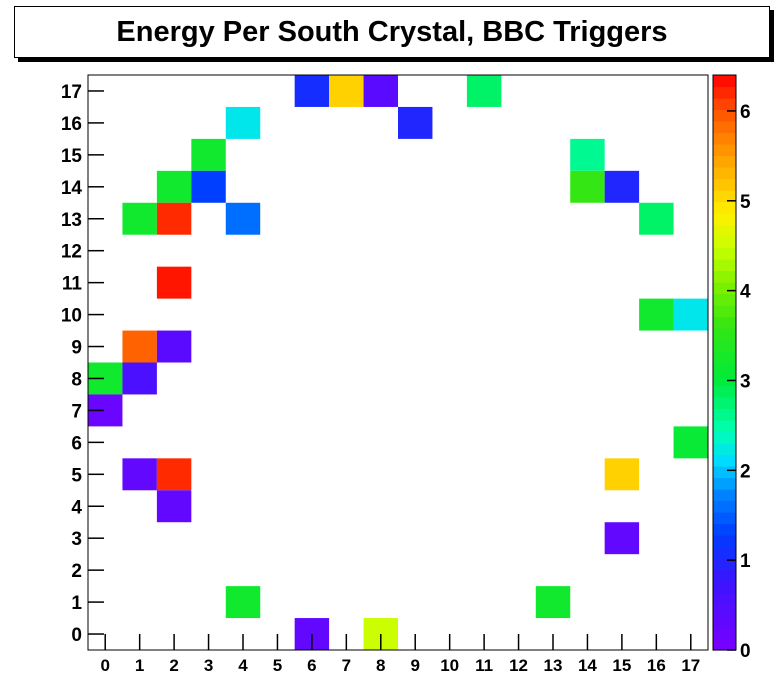  Describe the element at coordinates (380, 665) in the screenshot. I see `x-tick-label: 8` at that location.